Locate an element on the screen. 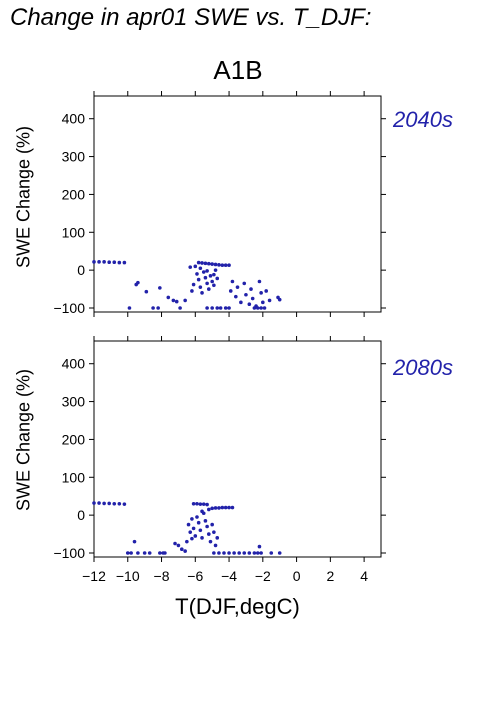  x-tick-label: −12 is located at coordinates (94, 576).